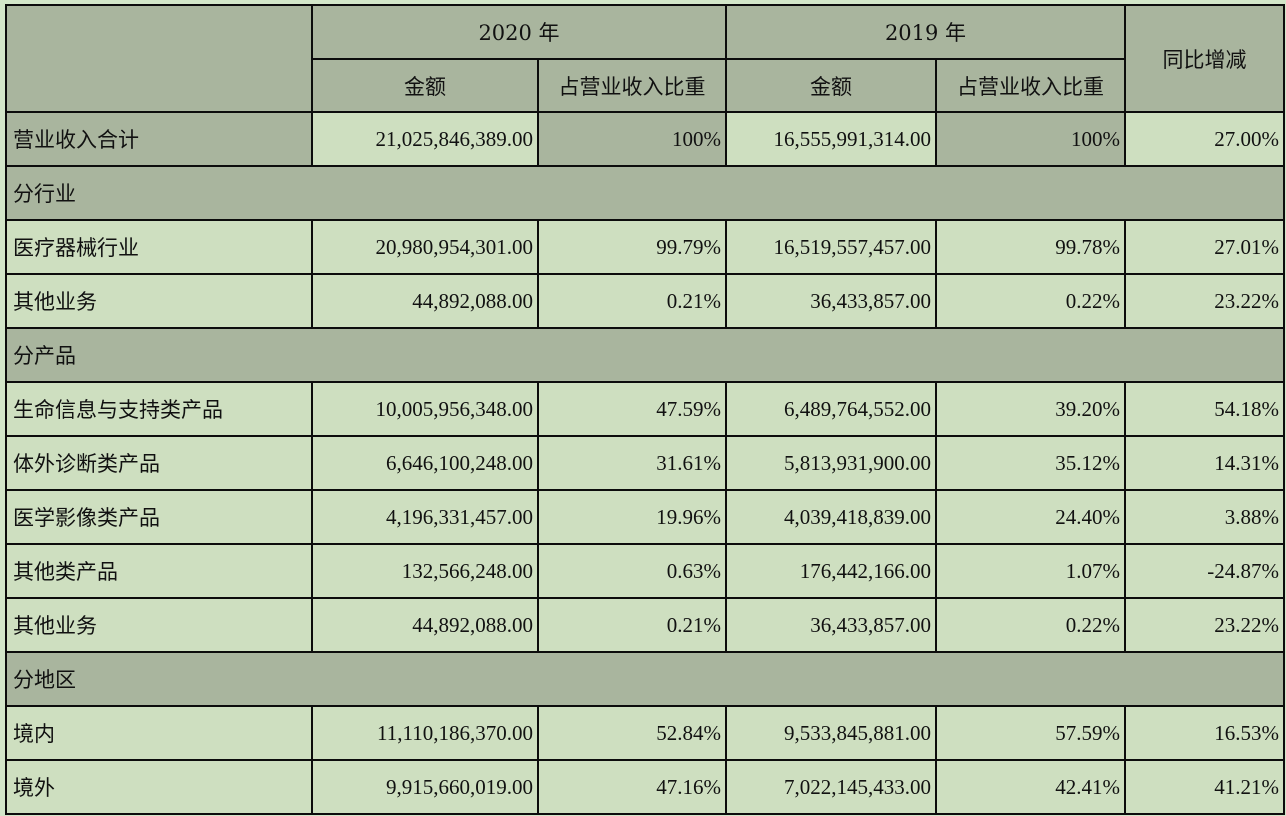  What do you see at coordinates (425, 571) in the screenshot?
I see `amount-2020: 132,566,248.00` at bounding box center [425, 571].